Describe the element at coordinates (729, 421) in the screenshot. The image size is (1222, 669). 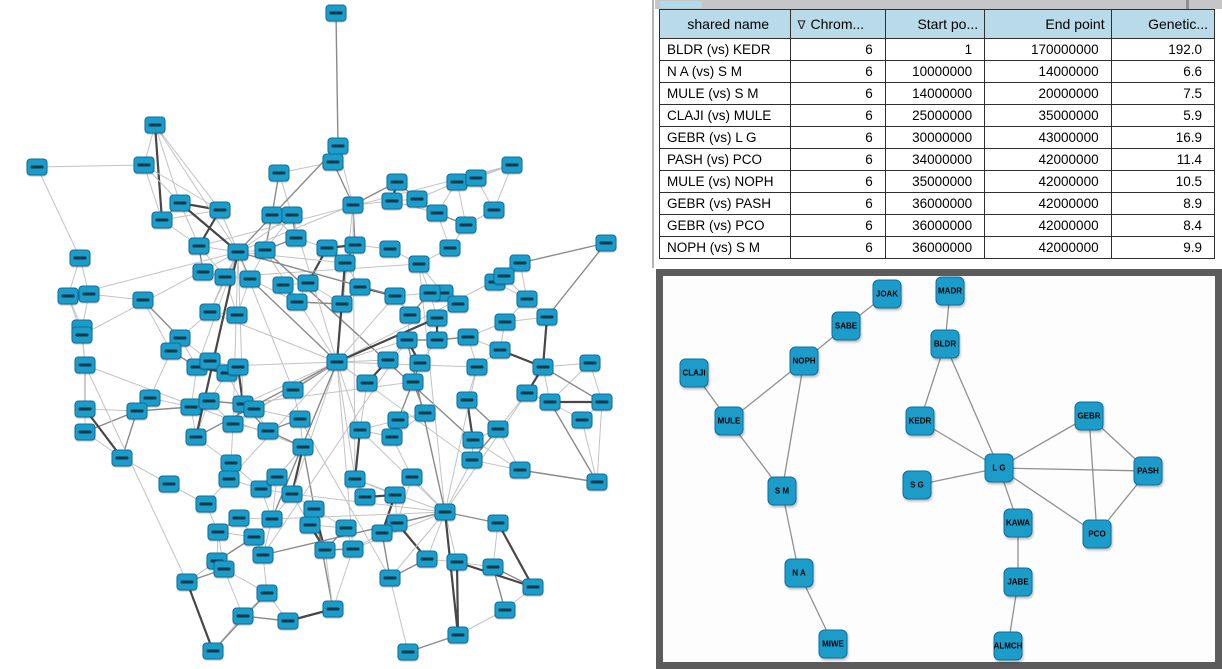
I see `network-node-mule: MULE` at that location.